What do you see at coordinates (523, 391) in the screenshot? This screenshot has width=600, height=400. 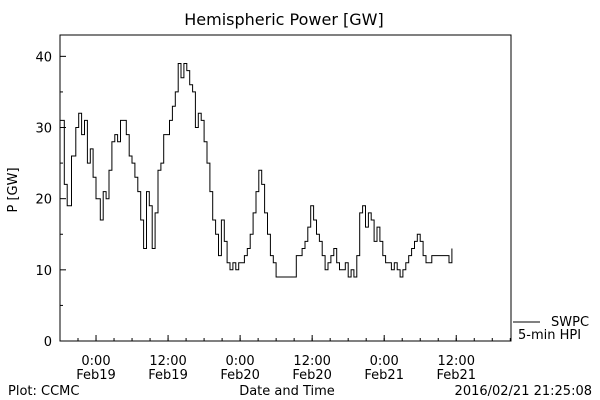 I see `timestamp: 2016/02/21 21:25:08` at bounding box center [523, 391].